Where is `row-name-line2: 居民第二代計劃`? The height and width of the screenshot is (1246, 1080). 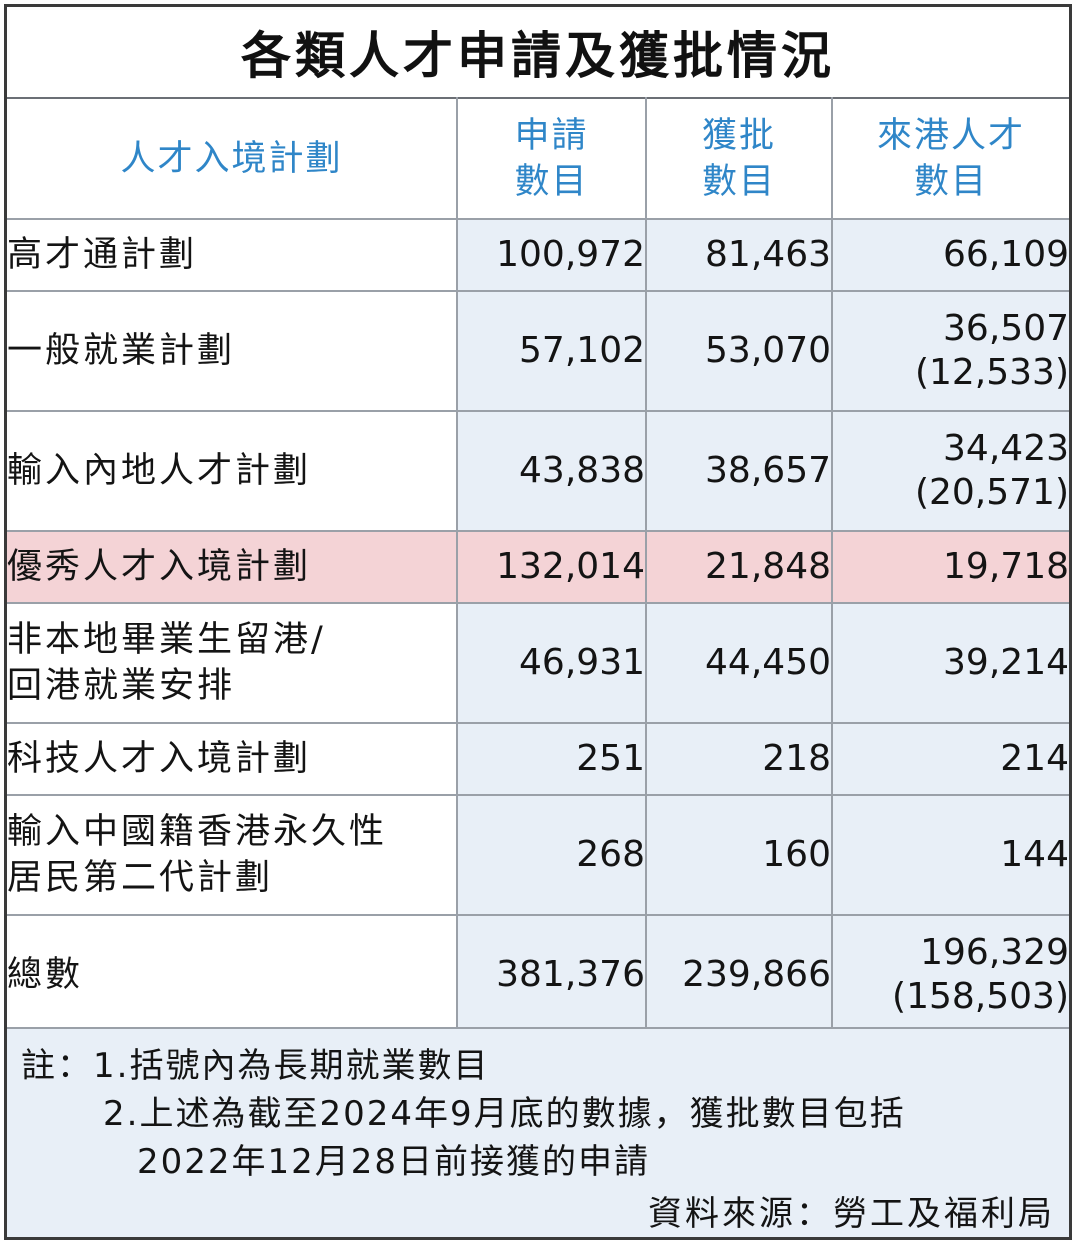
row-name-line2: 居民第二代計劃 is located at coordinates (140, 878).